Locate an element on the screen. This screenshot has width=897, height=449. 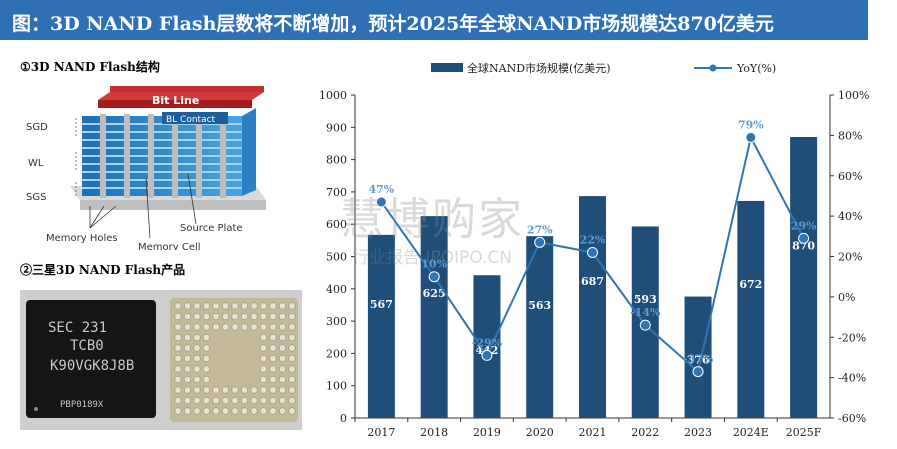
chip-text-line: SEC 231 is located at coordinates (77, 328).